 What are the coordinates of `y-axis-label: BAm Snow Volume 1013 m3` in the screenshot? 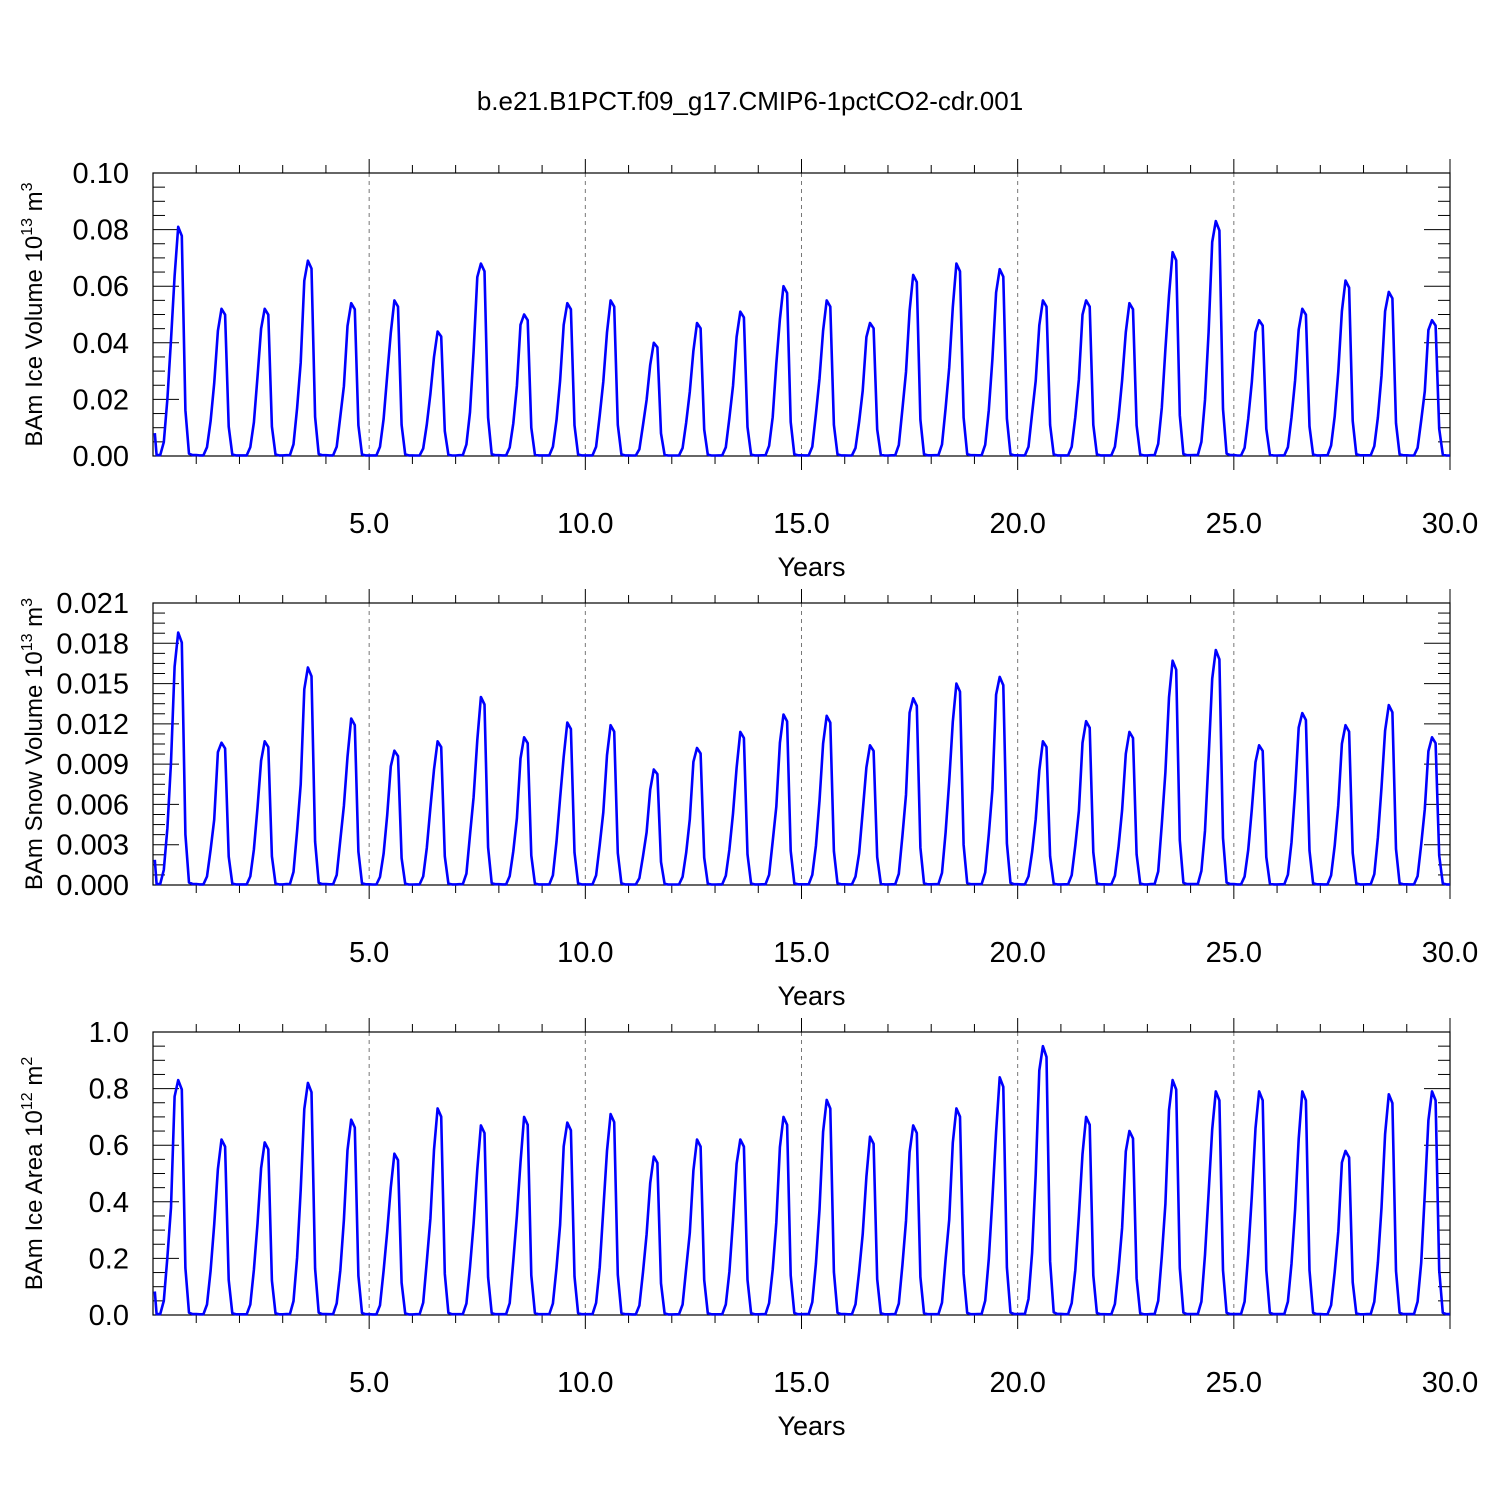 It's located at (33, 744).